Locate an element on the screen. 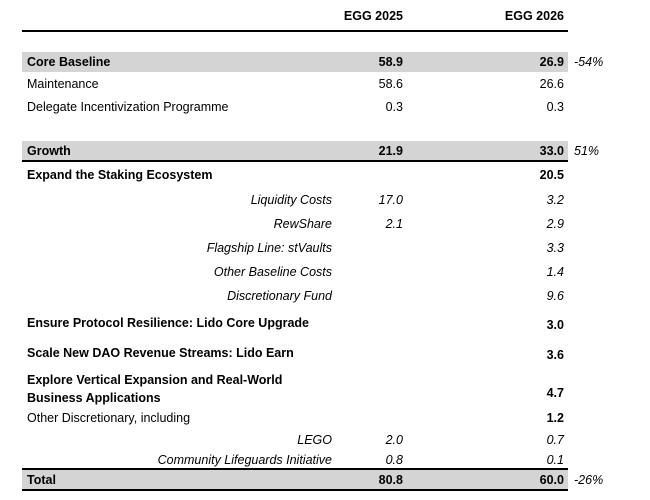 The width and height of the screenshot is (650, 500). value-egg-2025: 2.0 is located at coordinates (394, 440).